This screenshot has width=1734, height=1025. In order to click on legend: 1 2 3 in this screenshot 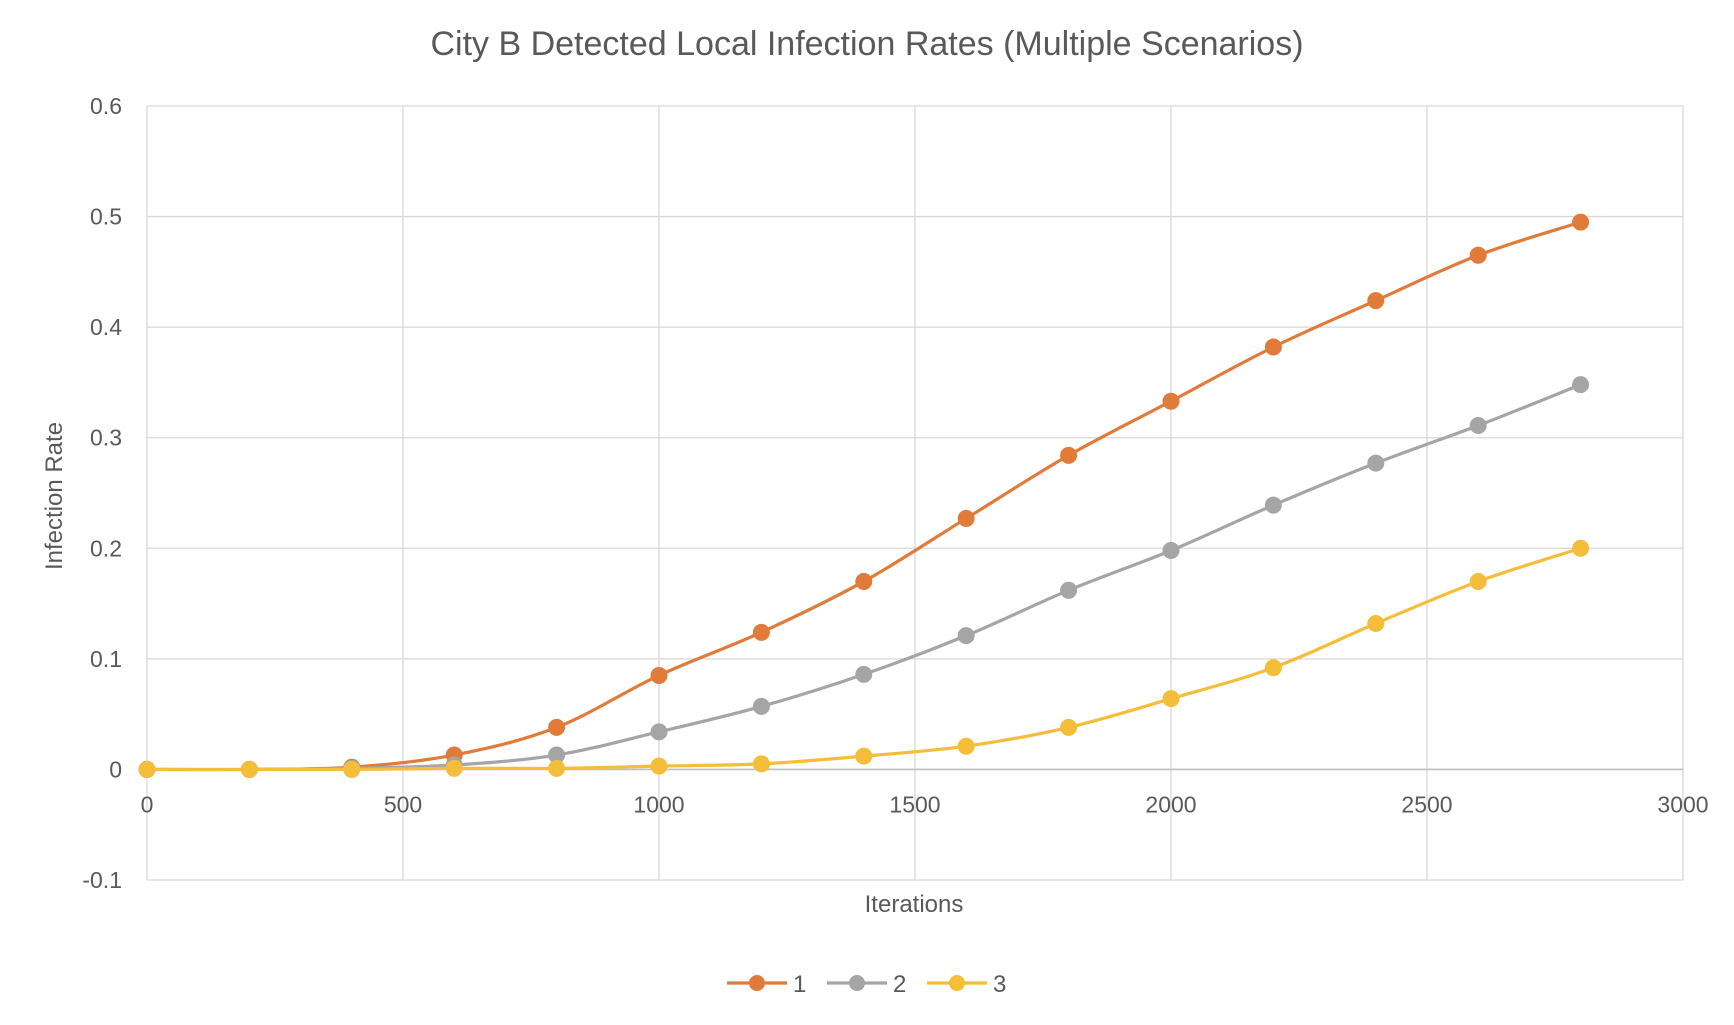, I will do `click(866, 984)`.